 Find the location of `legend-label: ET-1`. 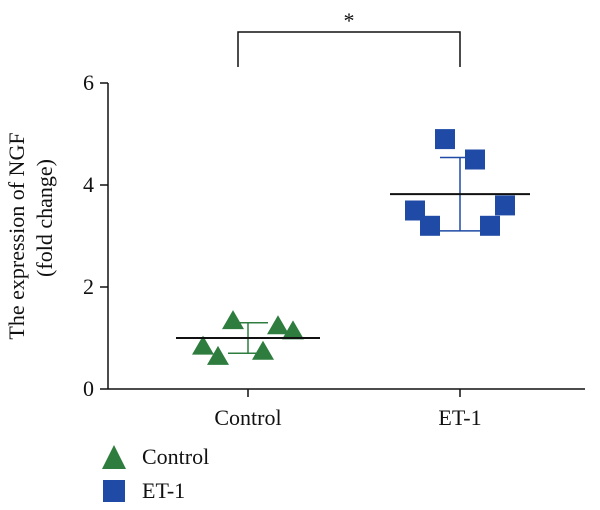

legend-label: ET-1 is located at coordinates (164, 490).